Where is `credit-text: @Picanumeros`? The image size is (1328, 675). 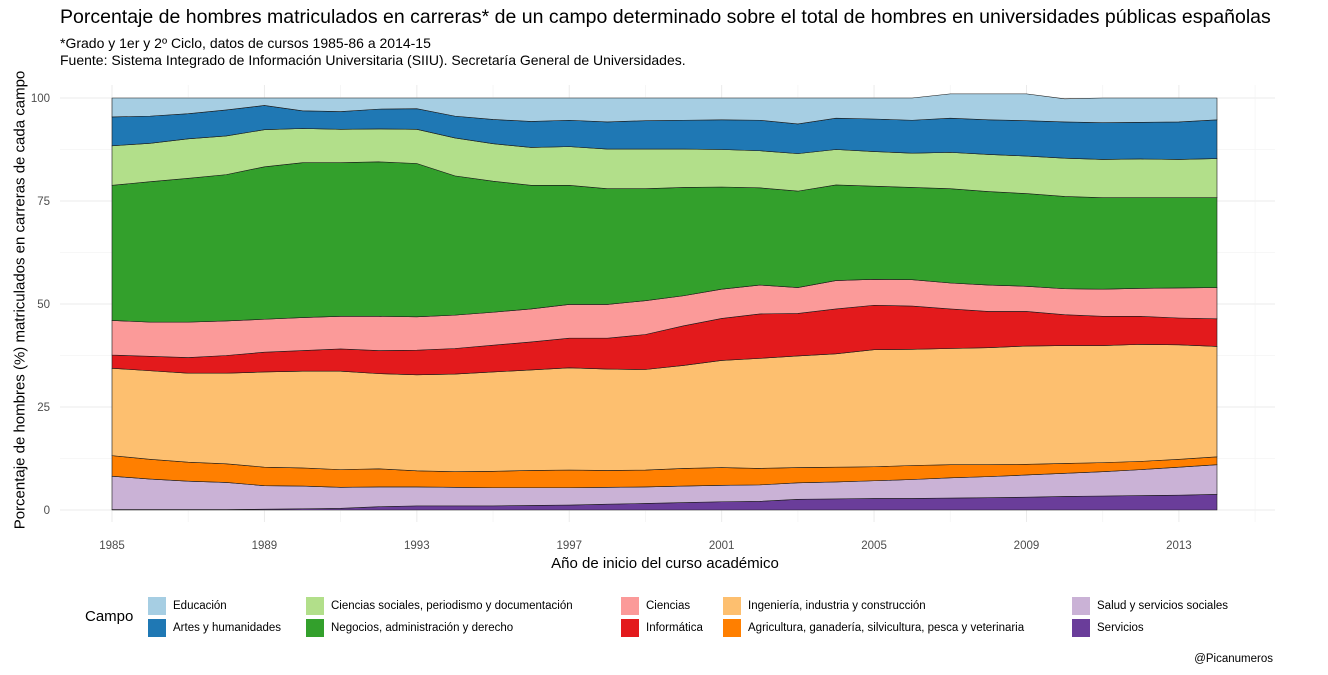 credit-text: @Picanumeros is located at coordinates (1233, 659).